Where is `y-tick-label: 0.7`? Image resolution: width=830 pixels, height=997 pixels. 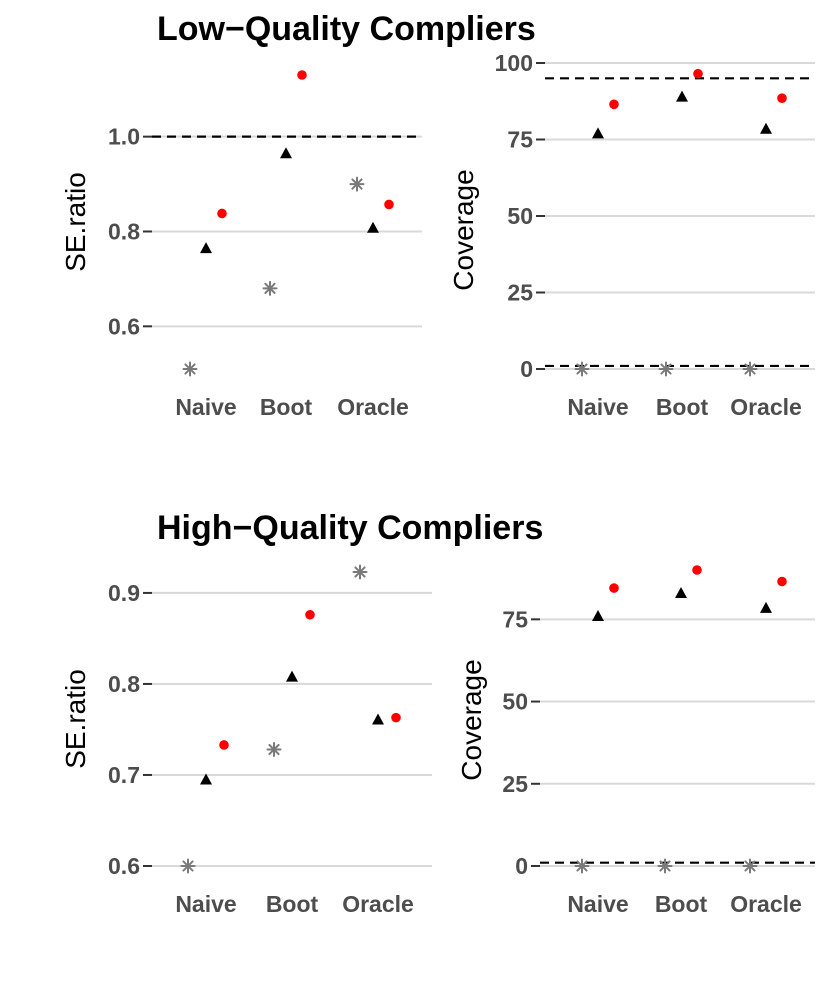 y-tick-label: 0.7 is located at coordinates (124, 775).